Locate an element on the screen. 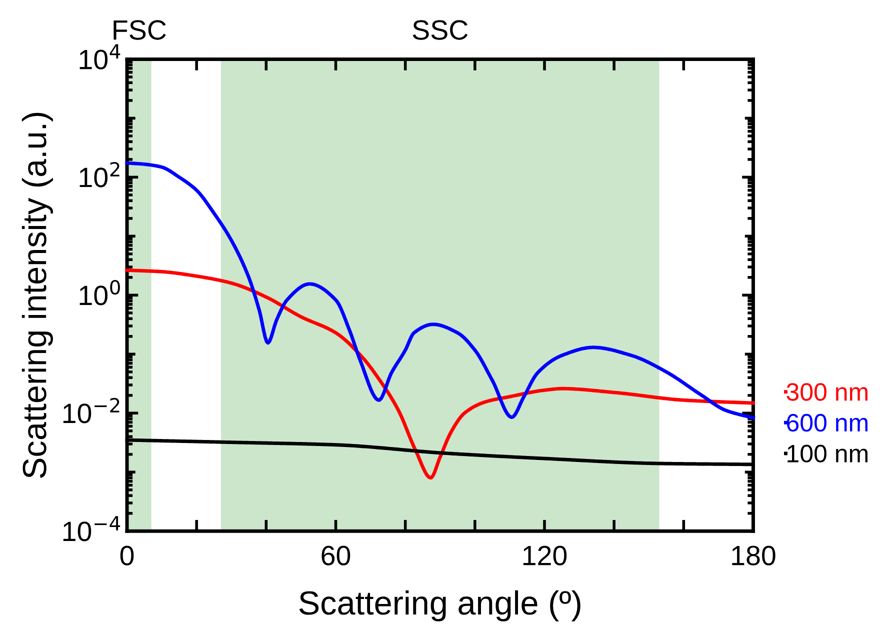  y-tick-label: 10$^{−2}$ is located at coordinates (91, 411).